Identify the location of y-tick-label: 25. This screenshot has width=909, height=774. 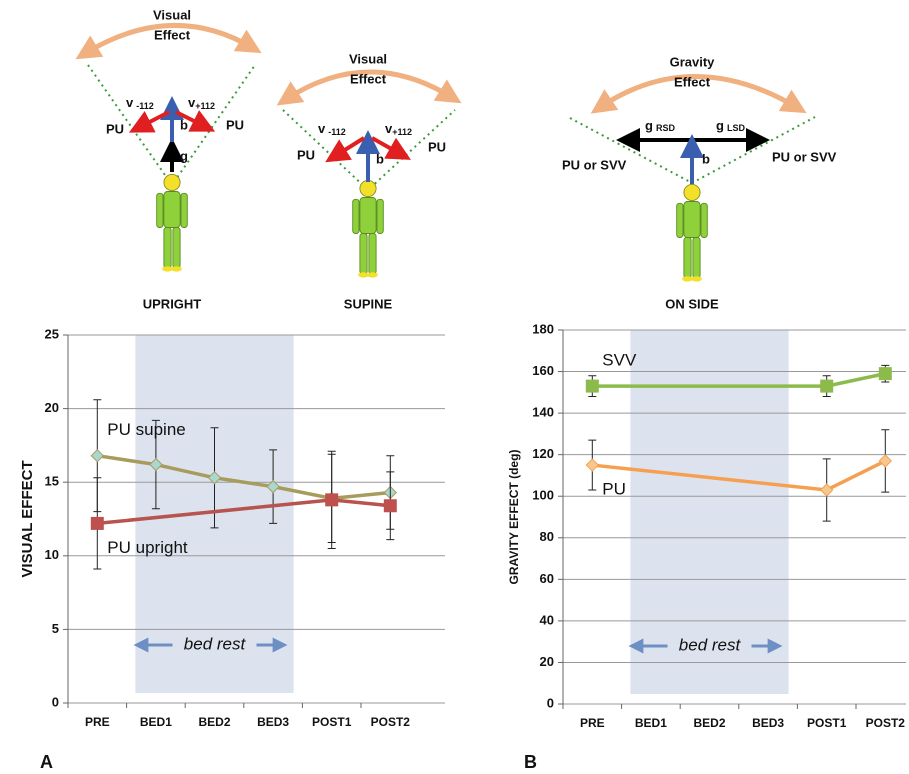
(52, 333).